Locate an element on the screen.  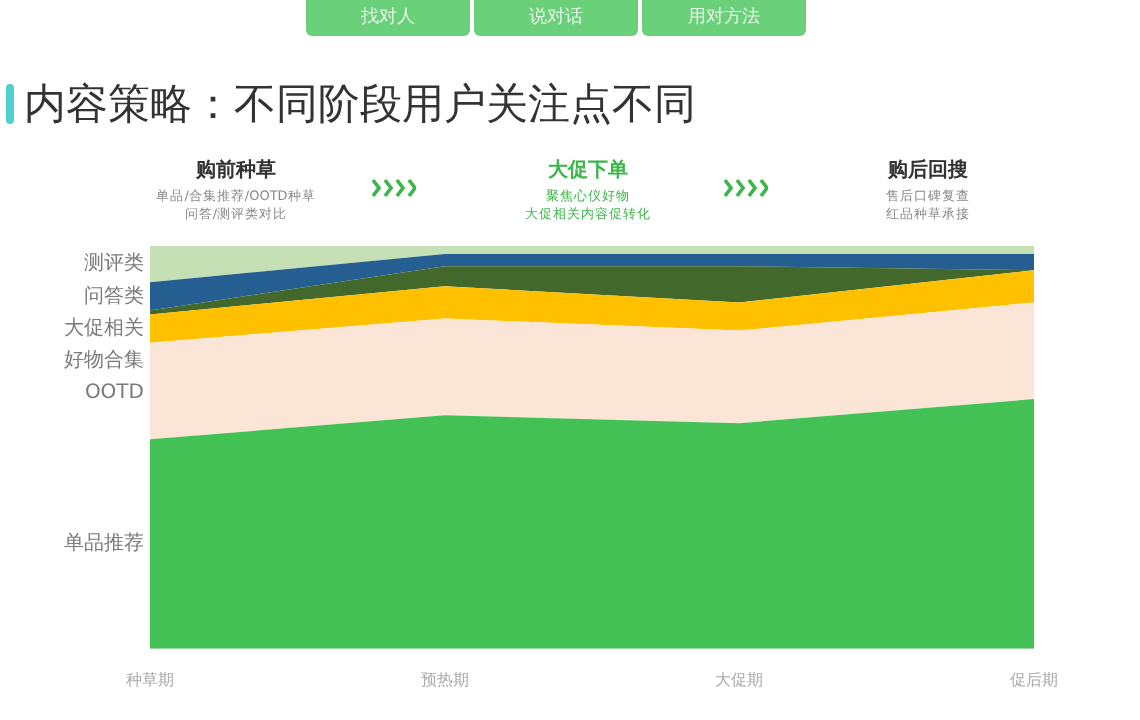
text: 大促下单 is located at coordinates (588, 170).